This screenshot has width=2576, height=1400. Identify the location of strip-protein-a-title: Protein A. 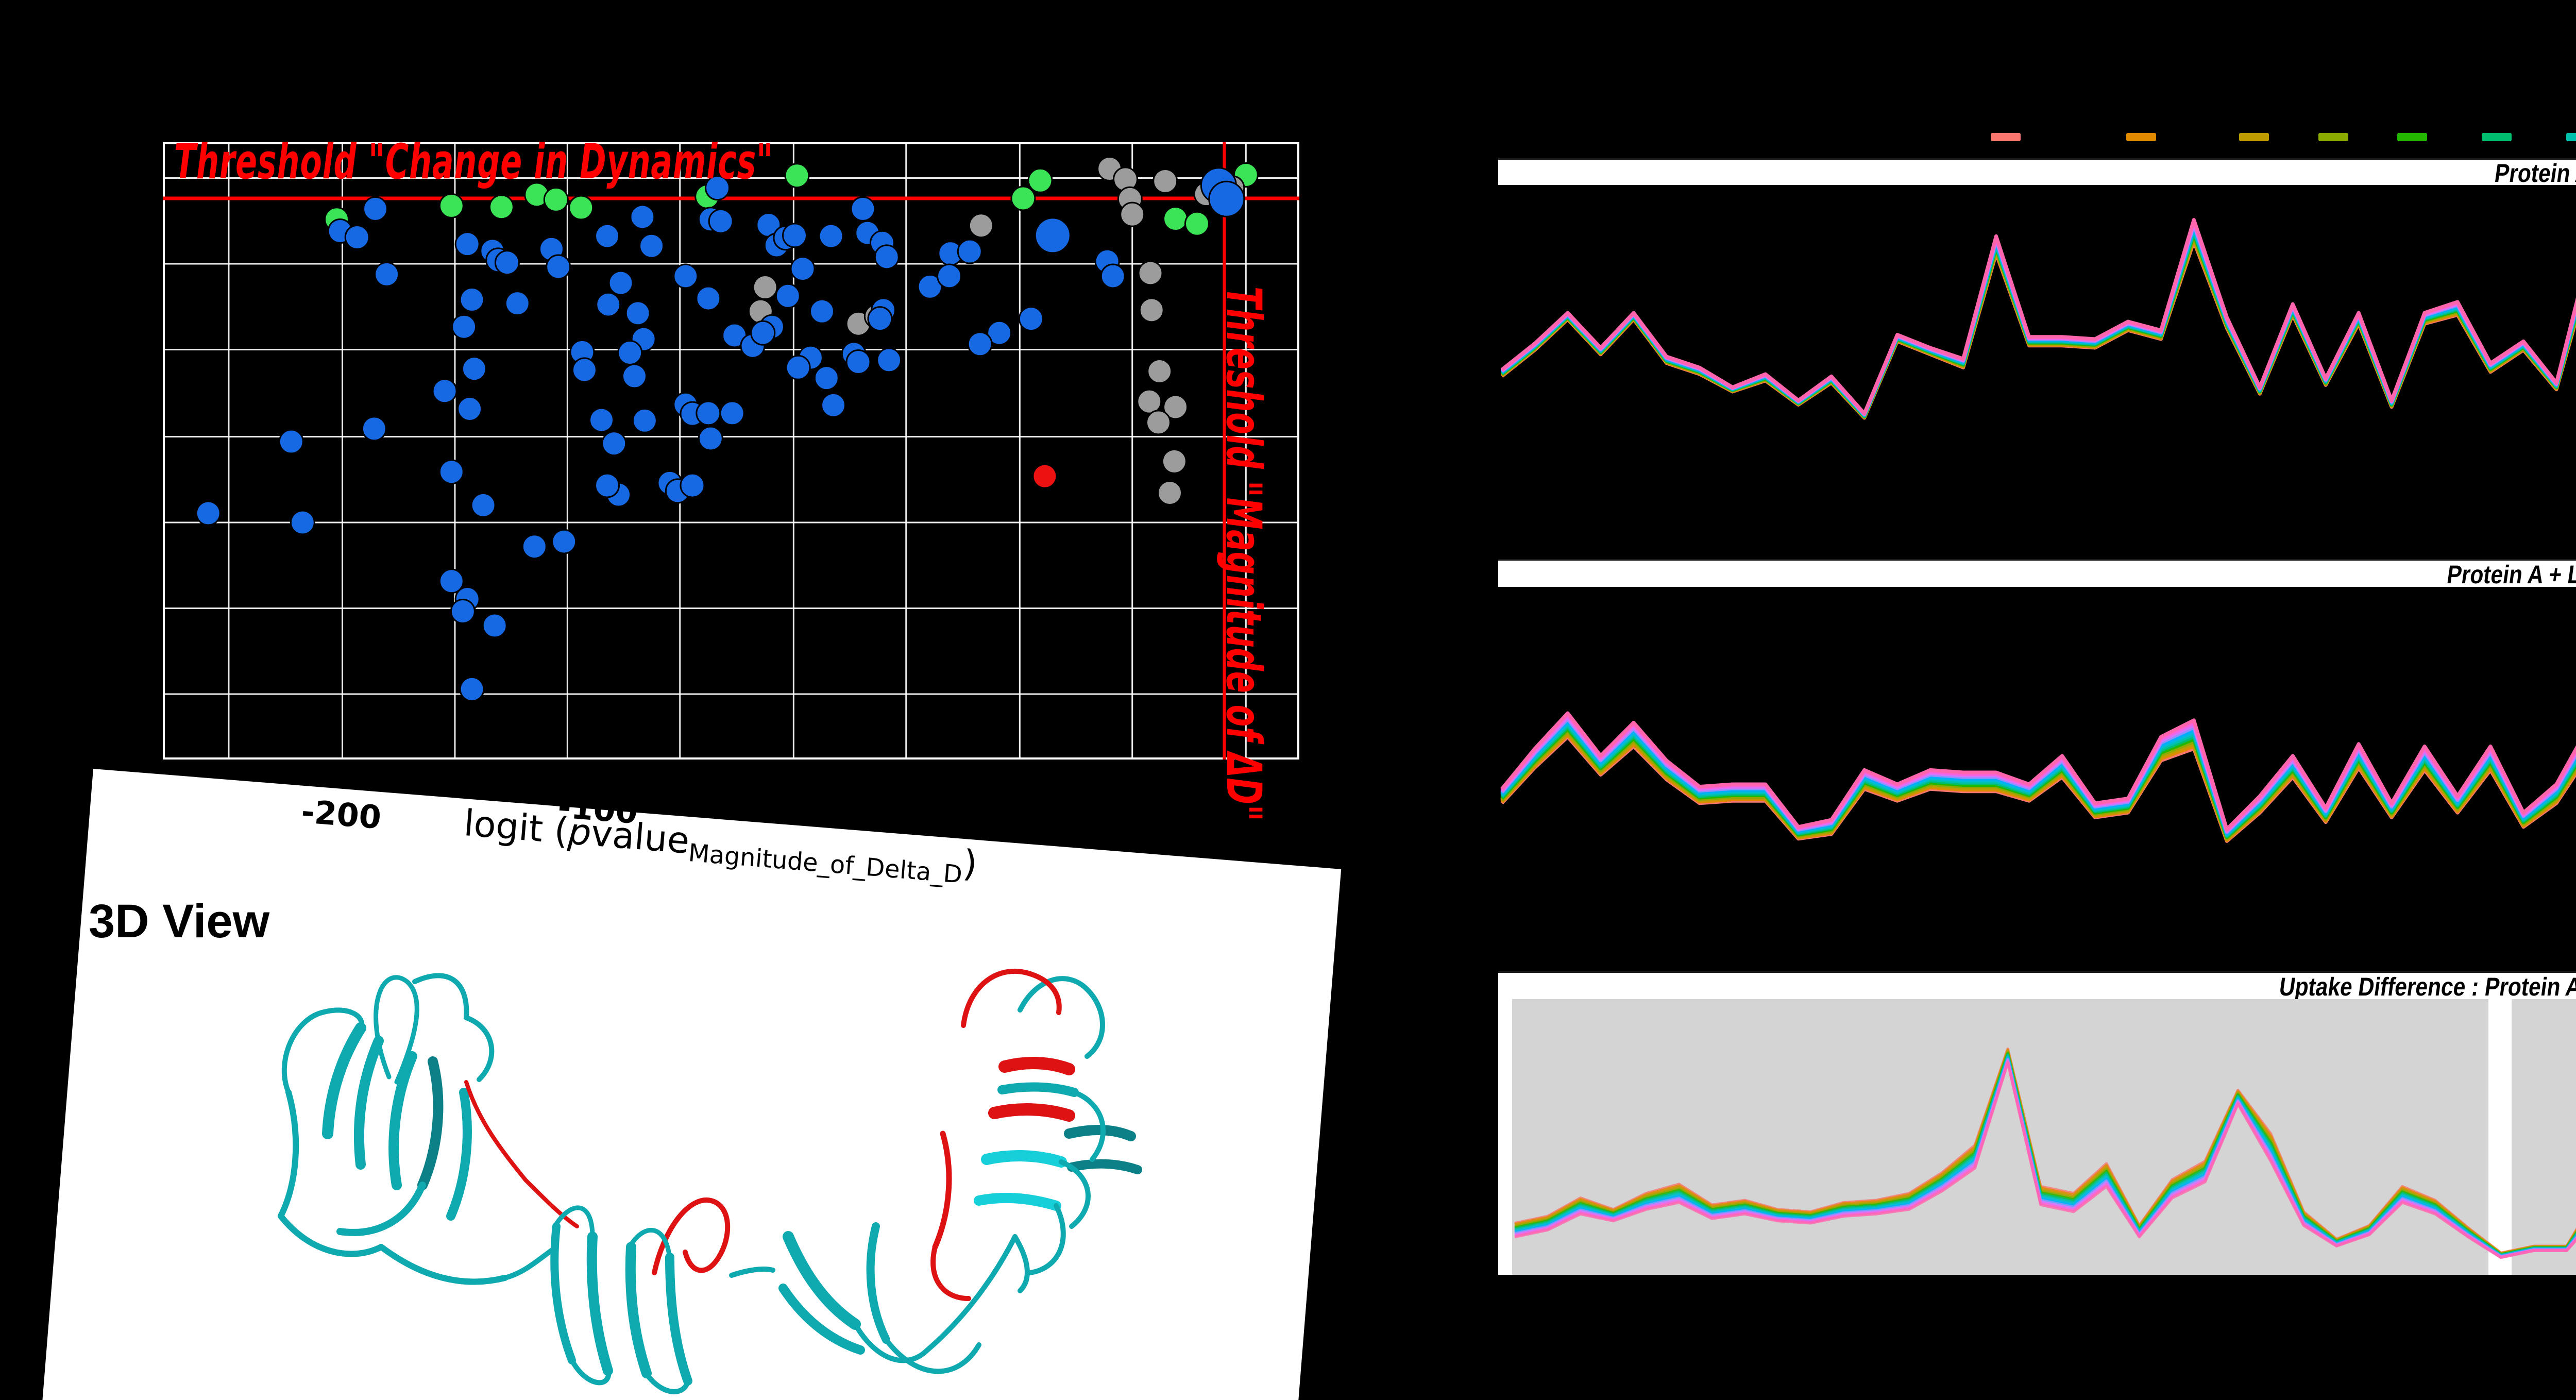
(2534, 173).